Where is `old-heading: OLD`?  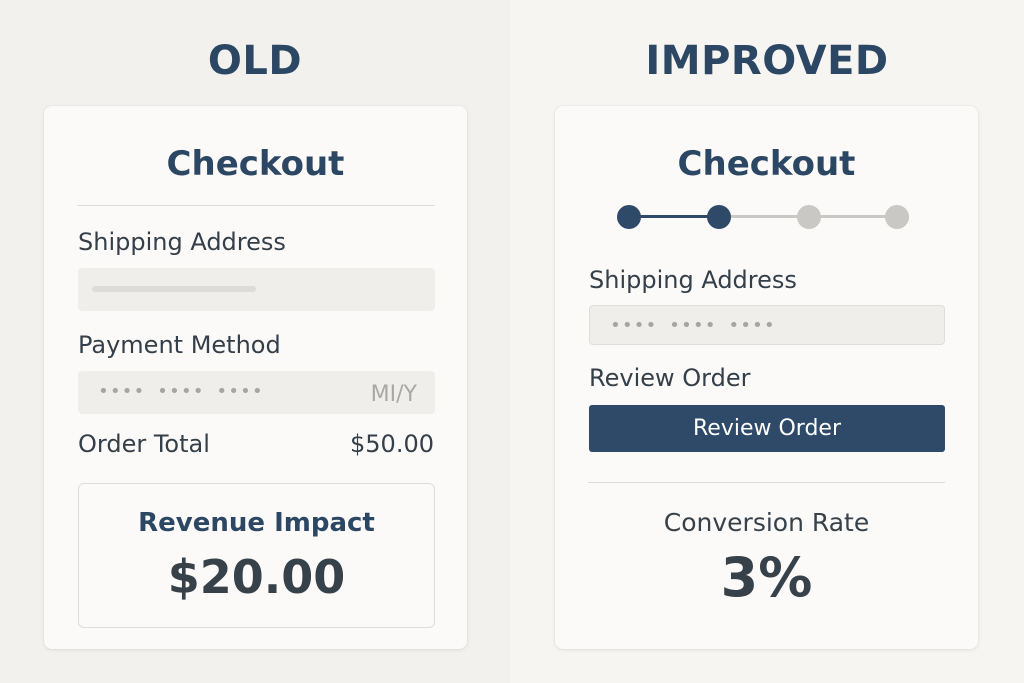 old-heading: OLD is located at coordinates (255, 61).